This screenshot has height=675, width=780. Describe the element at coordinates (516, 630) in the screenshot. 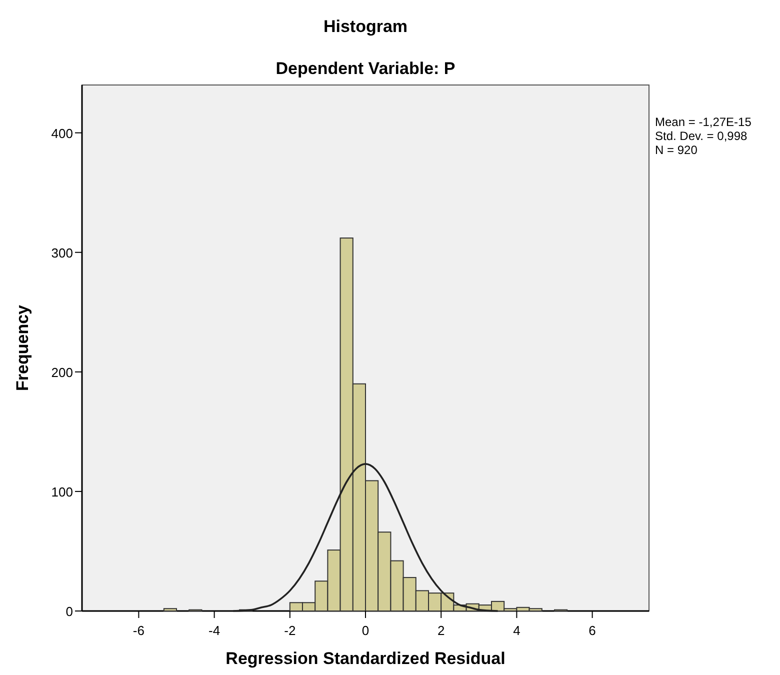

I see `x-tick-label: 4` at that location.